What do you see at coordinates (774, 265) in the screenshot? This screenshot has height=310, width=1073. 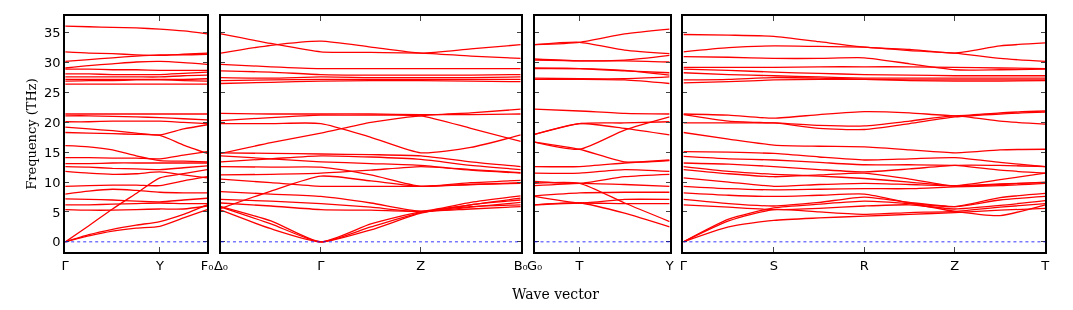 I see `x-tick-label: S` at bounding box center [774, 265].